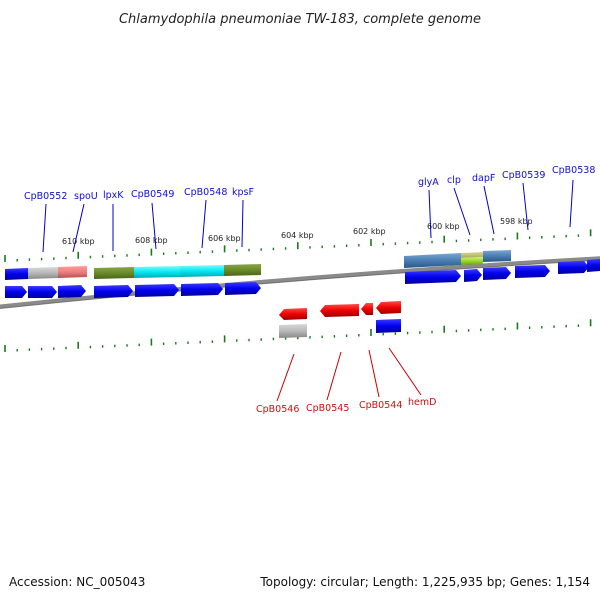  Describe the element at coordinates (113, 195) in the screenshot. I see `gene-label-lpxk: lpxK` at that location.